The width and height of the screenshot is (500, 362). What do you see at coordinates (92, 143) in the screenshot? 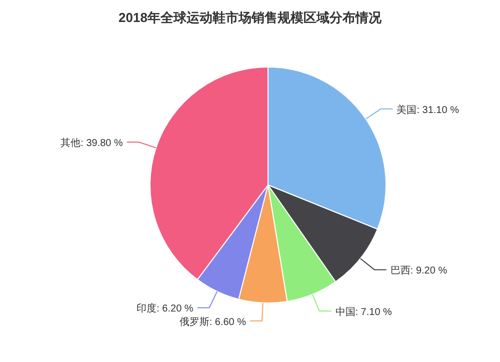
I see `slice-label: 其他: 39.80 %` at bounding box center [92, 143].